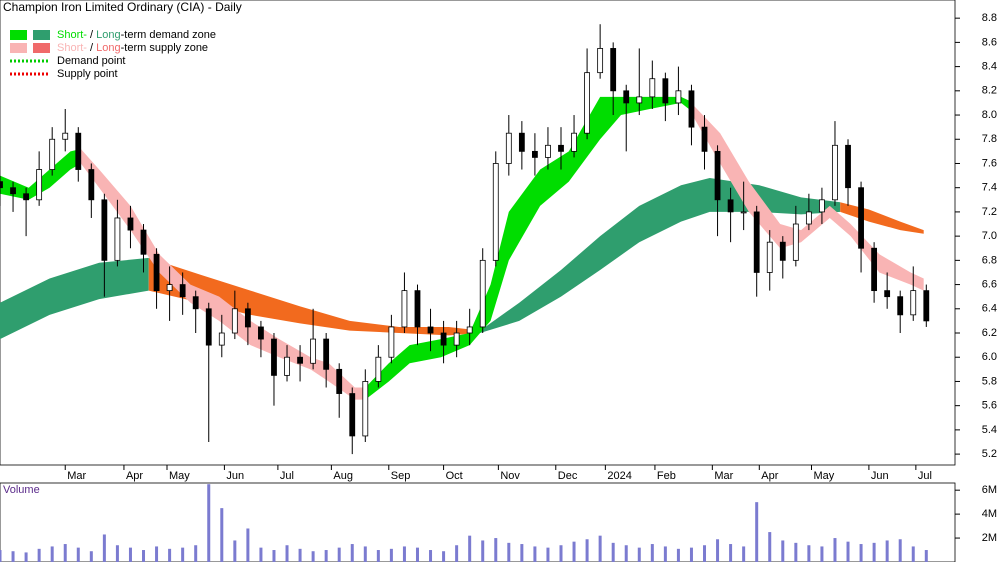 The image size is (1000, 562). What do you see at coordinates (76, 476) in the screenshot?
I see `x-tick-label: Mar` at bounding box center [76, 476].